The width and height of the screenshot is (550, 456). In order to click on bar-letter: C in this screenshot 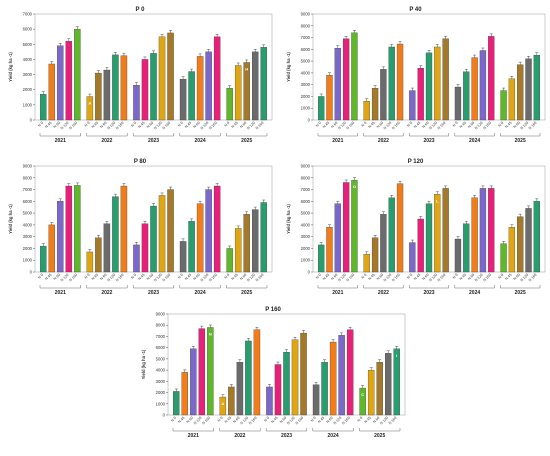, I will do `click(362, 394)`.